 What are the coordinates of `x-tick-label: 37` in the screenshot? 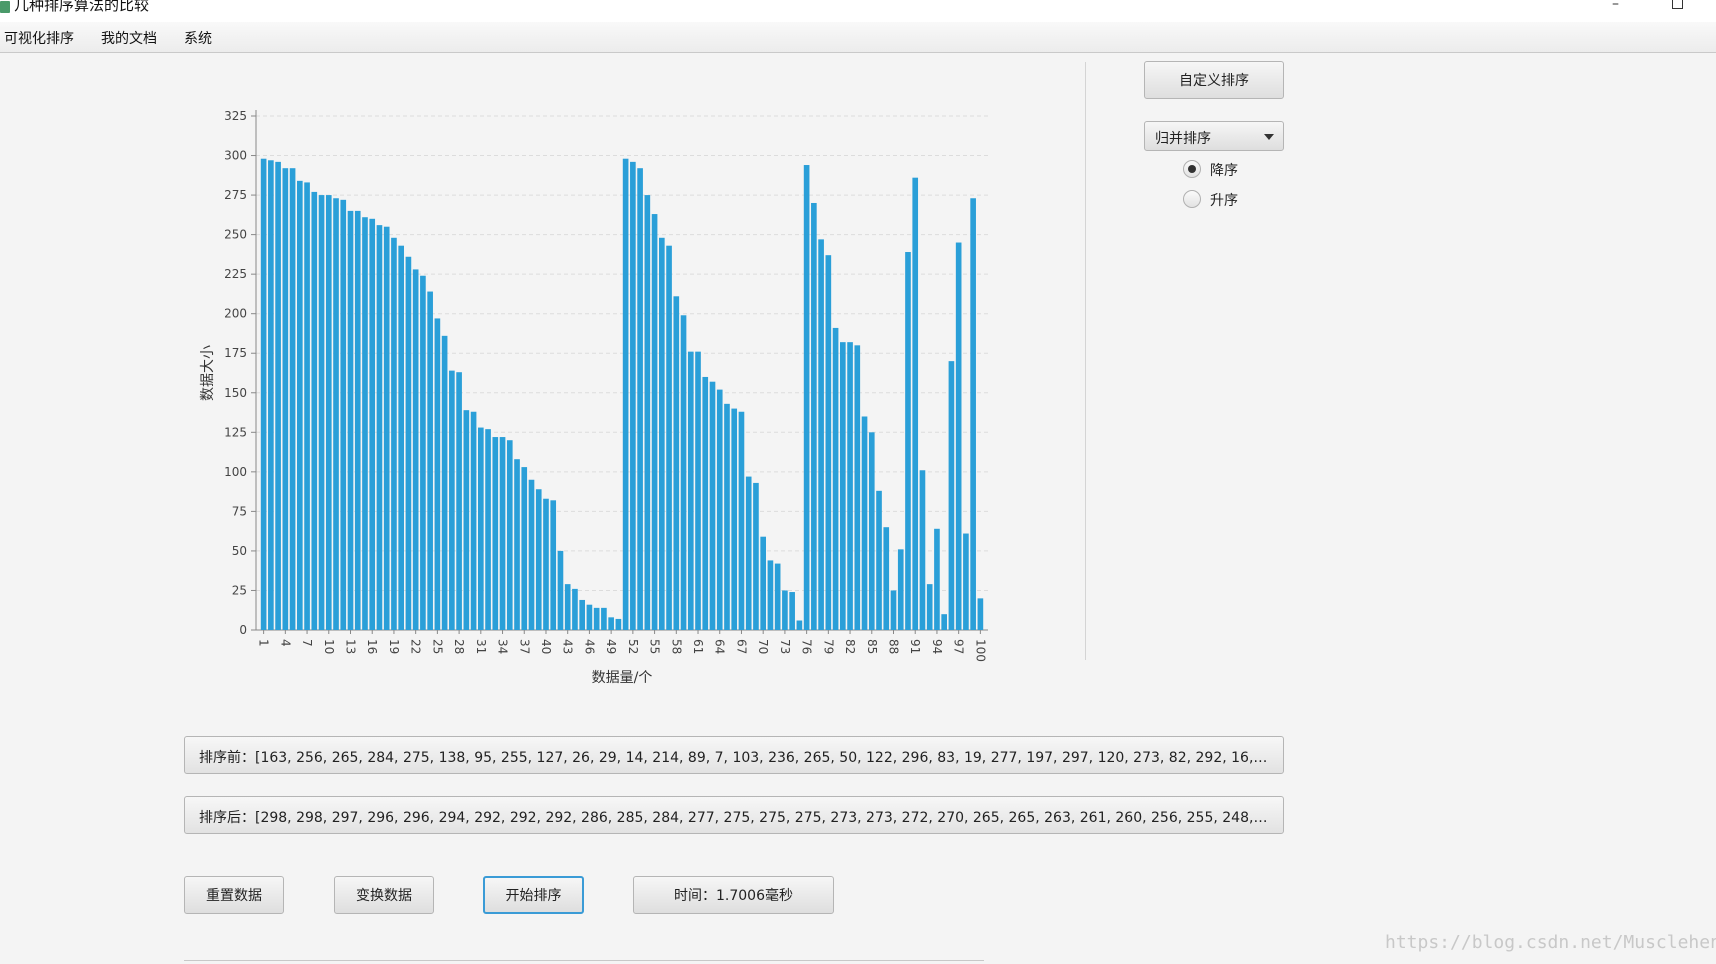 It's located at (524, 646).